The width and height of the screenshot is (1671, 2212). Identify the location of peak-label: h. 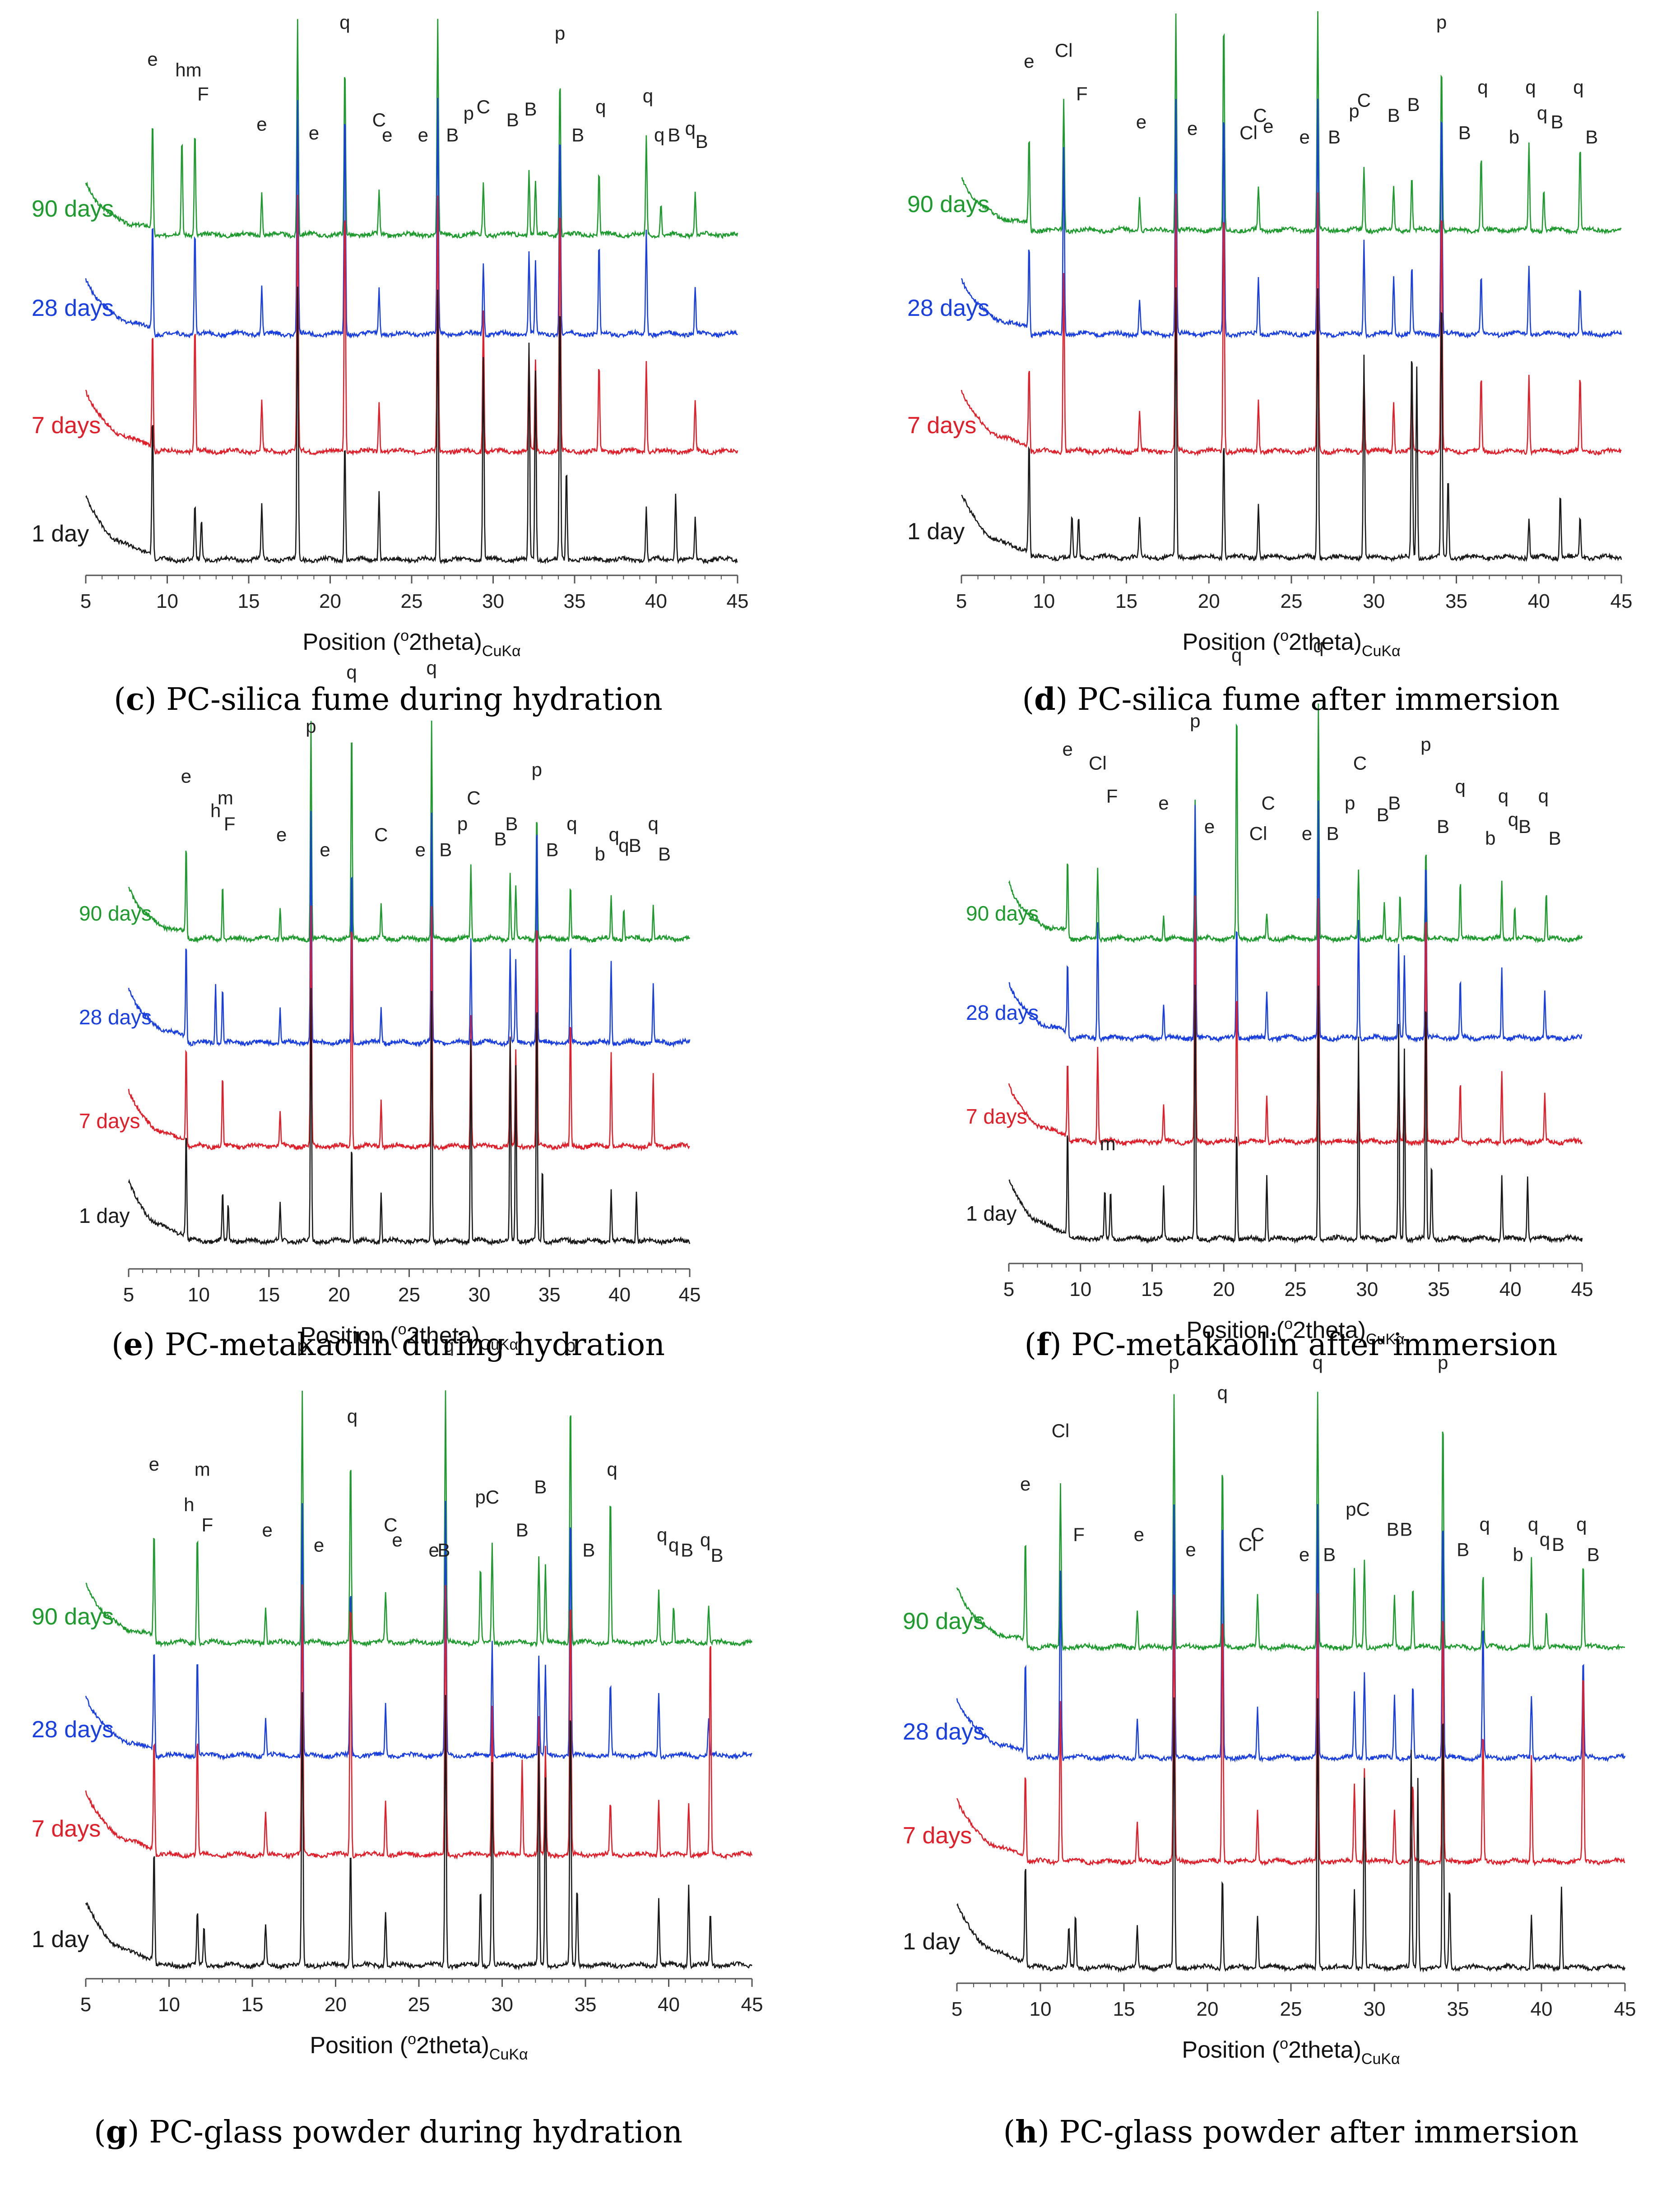
(189, 1504).